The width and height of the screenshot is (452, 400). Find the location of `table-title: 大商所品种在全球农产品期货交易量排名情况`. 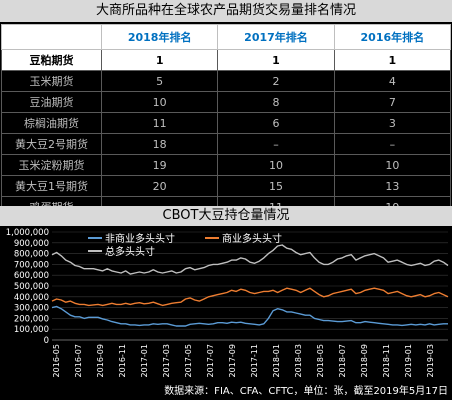

table-title: 大商所品种在全球农产品期货交易量排名情况 is located at coordinates (226, 11).